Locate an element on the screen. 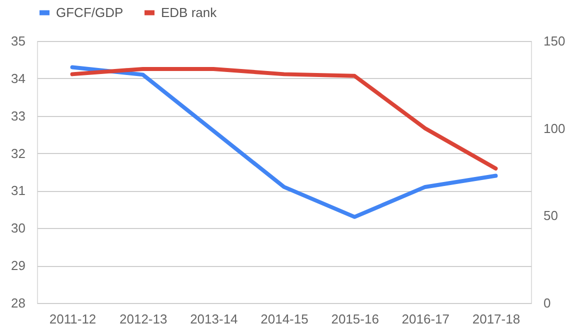 The height and width of the screenshot is (331, 575). x-tick-label: 2012-13 is located at coordinates (144, 319).